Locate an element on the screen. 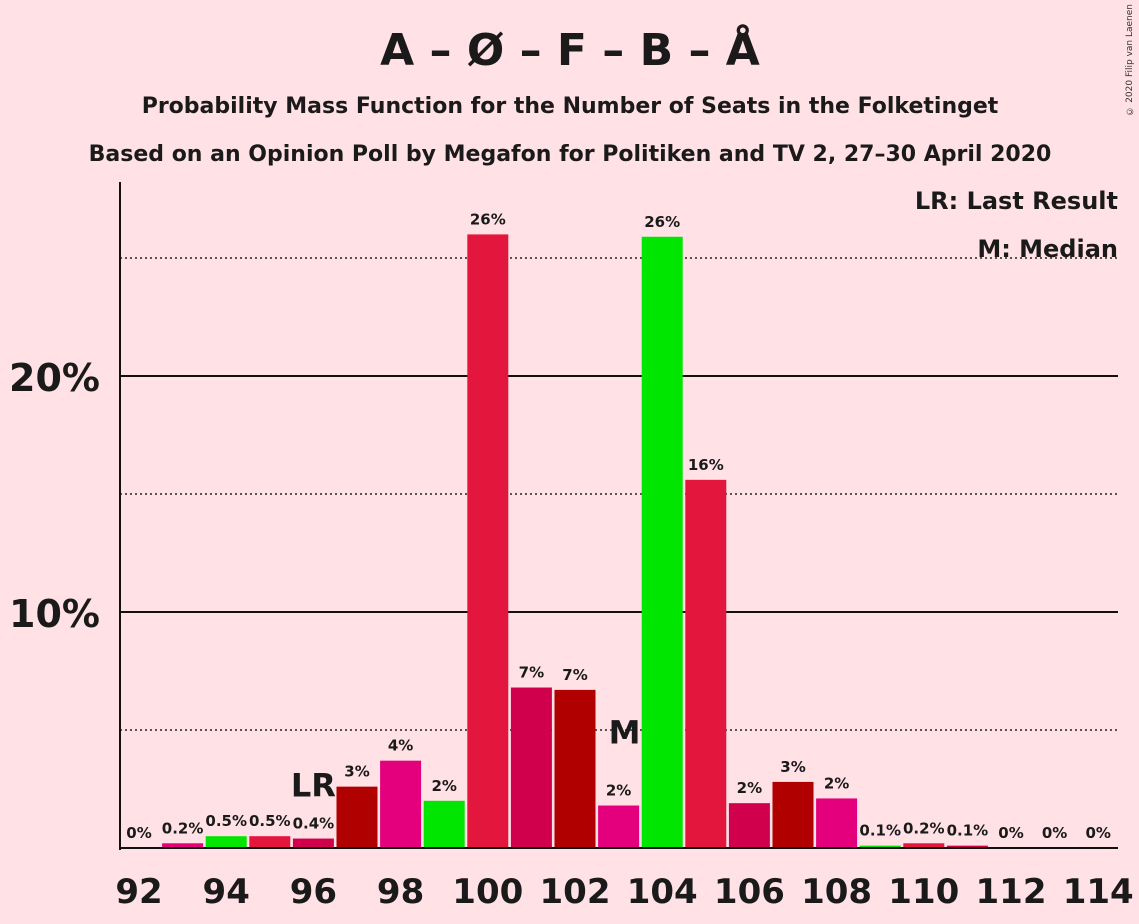  bar-label-93: 0.2% is located at coordinates (183, 828).